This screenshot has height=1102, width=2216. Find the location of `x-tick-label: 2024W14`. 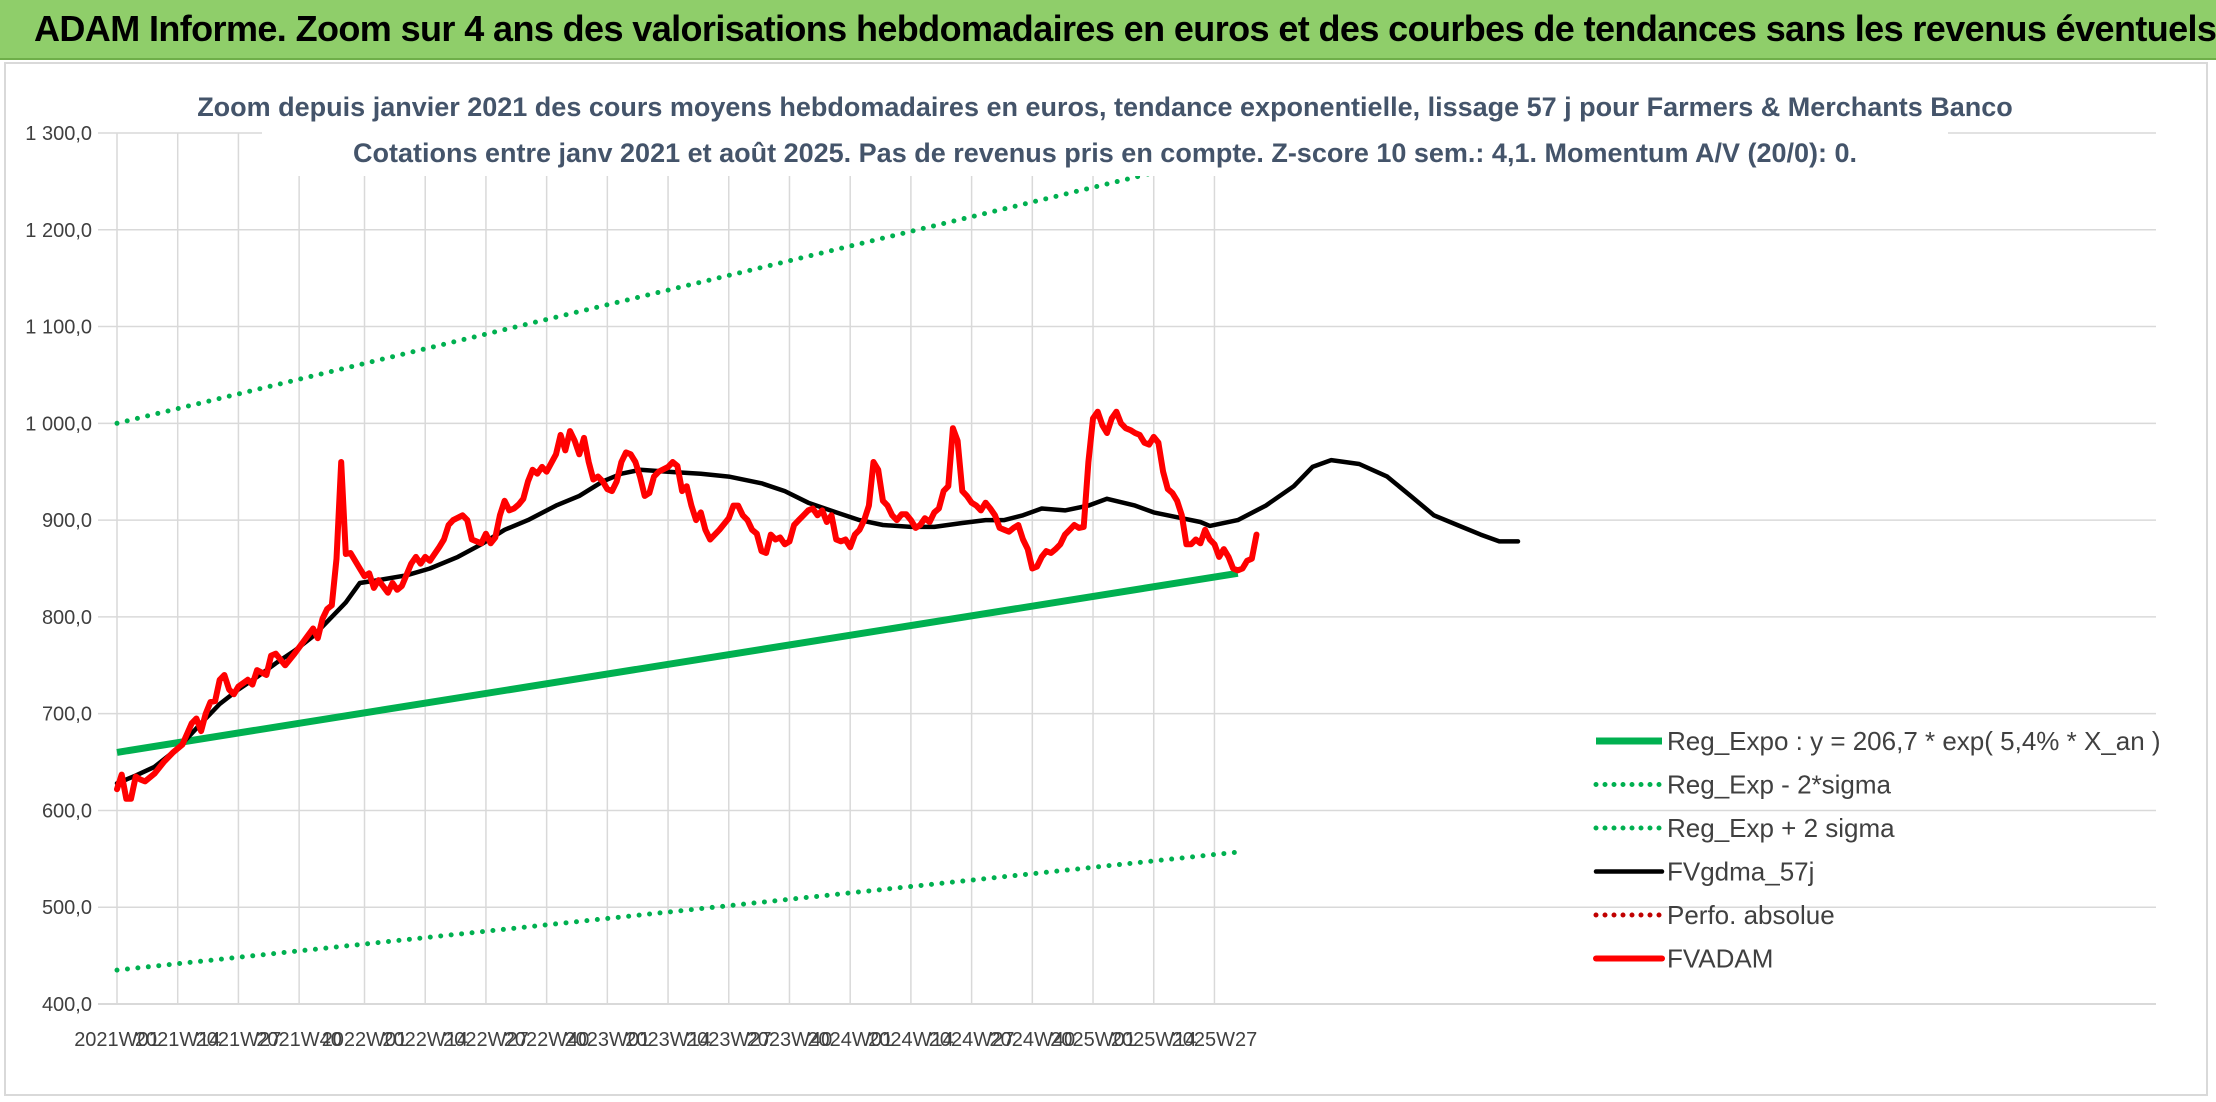

x-tick-label: 2024W14 is located at coordinates (911, 1040).